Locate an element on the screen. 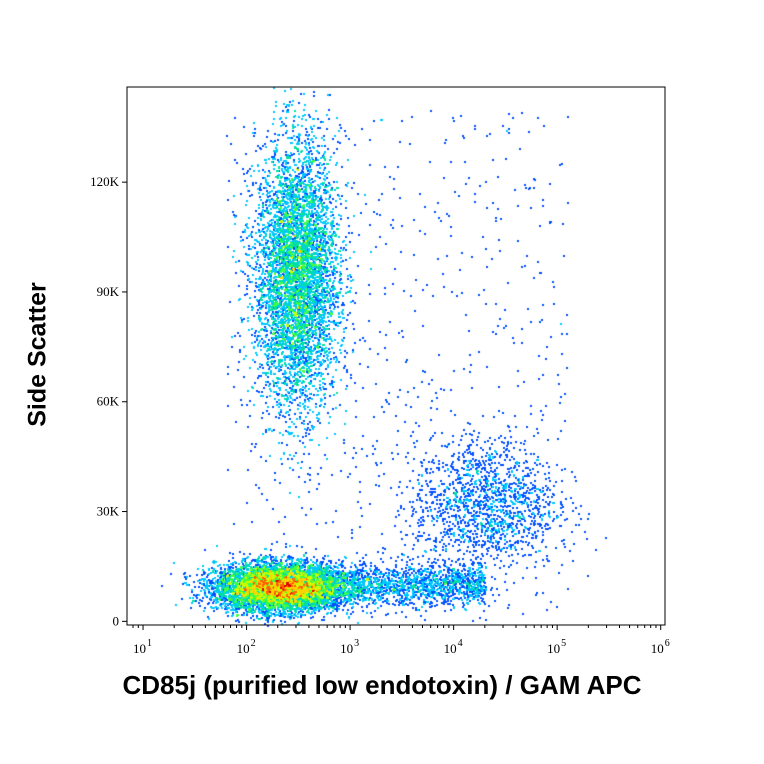  x-tick-exponent: 4 is located at coordinates (460, 643).